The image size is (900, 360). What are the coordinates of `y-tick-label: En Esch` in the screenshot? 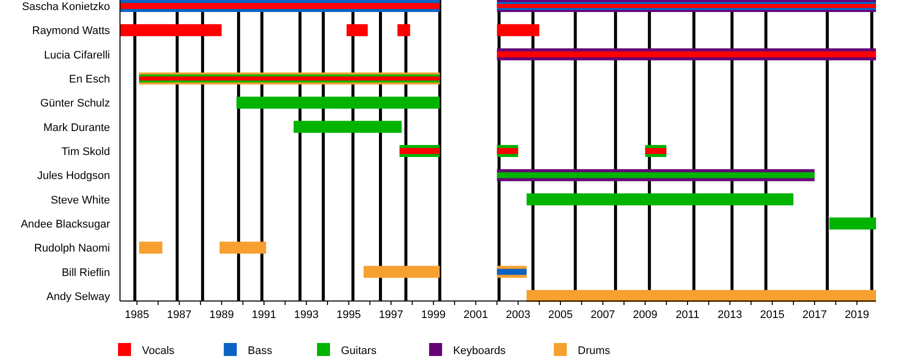 It's located at (89, 80).